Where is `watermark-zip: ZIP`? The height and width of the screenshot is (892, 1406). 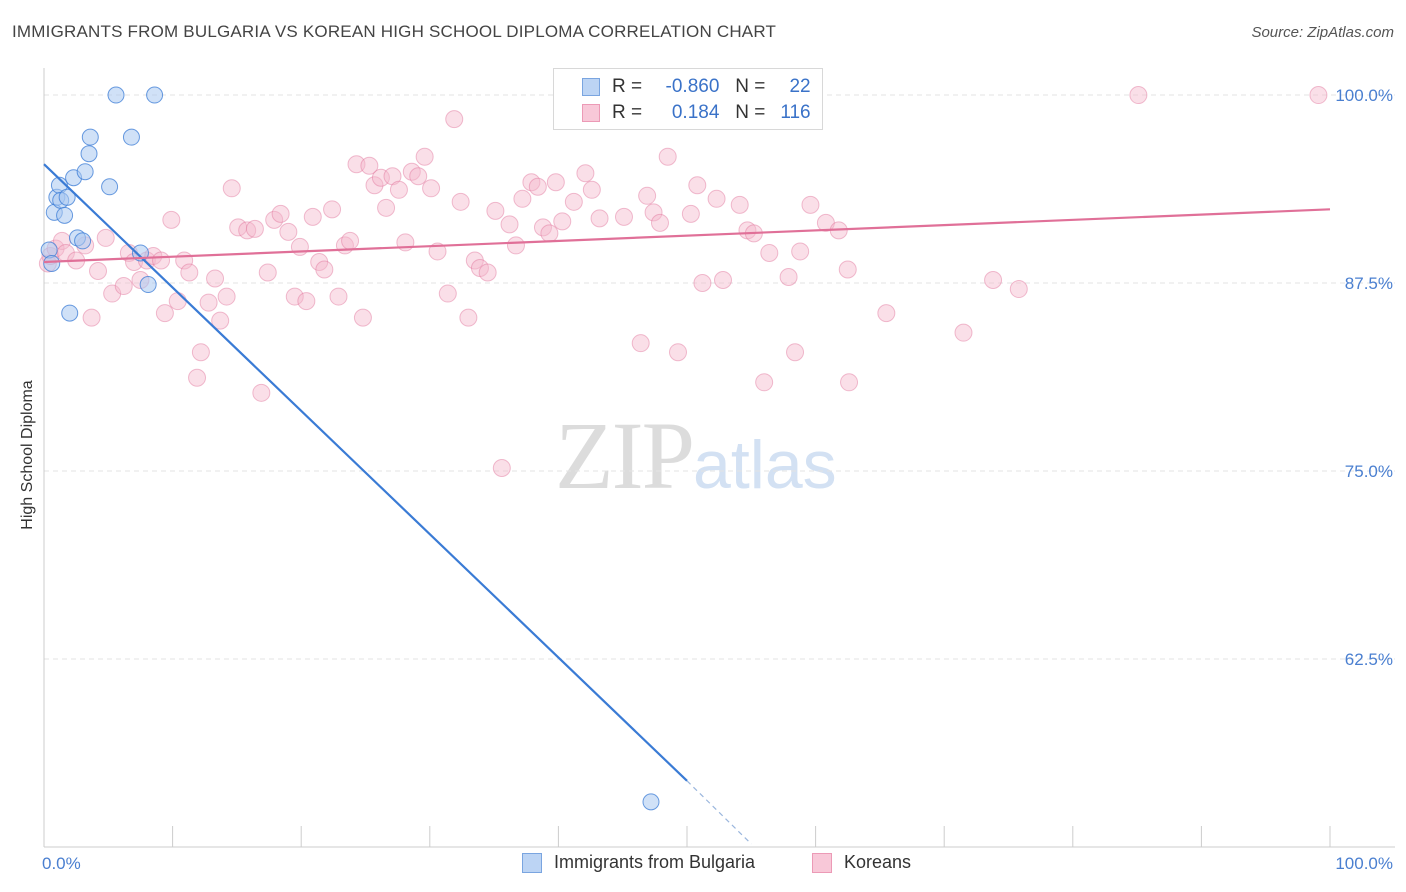
watermark-zip: ZIP is located at coordinates (625, 455).